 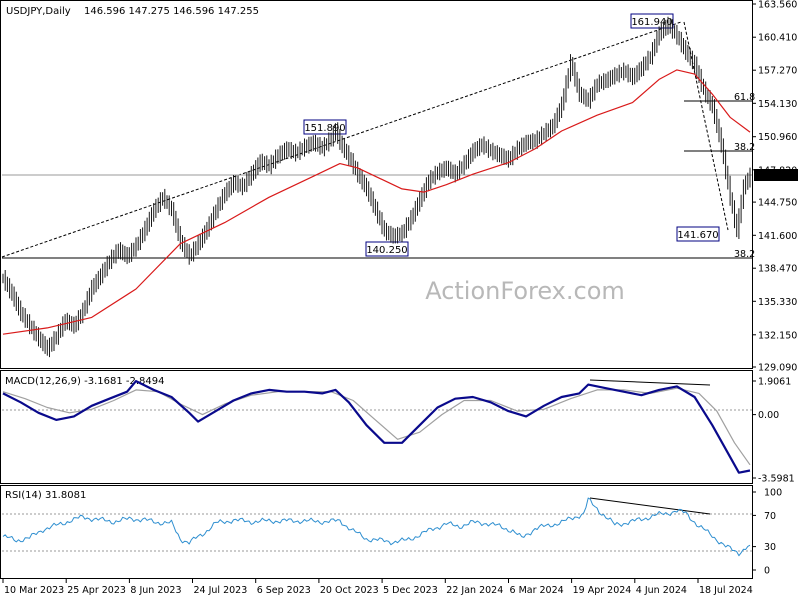 What do you see at coordinates (777, 203) in the screenshot?
I see `price-y-tick-label: 144.750` at bounding box center [777, 203].